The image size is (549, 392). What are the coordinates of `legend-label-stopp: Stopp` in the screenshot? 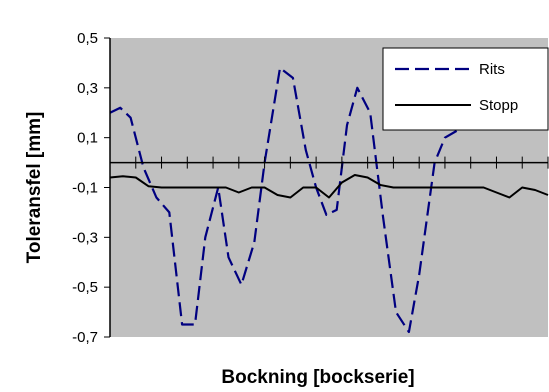 It's located at (498, 105).